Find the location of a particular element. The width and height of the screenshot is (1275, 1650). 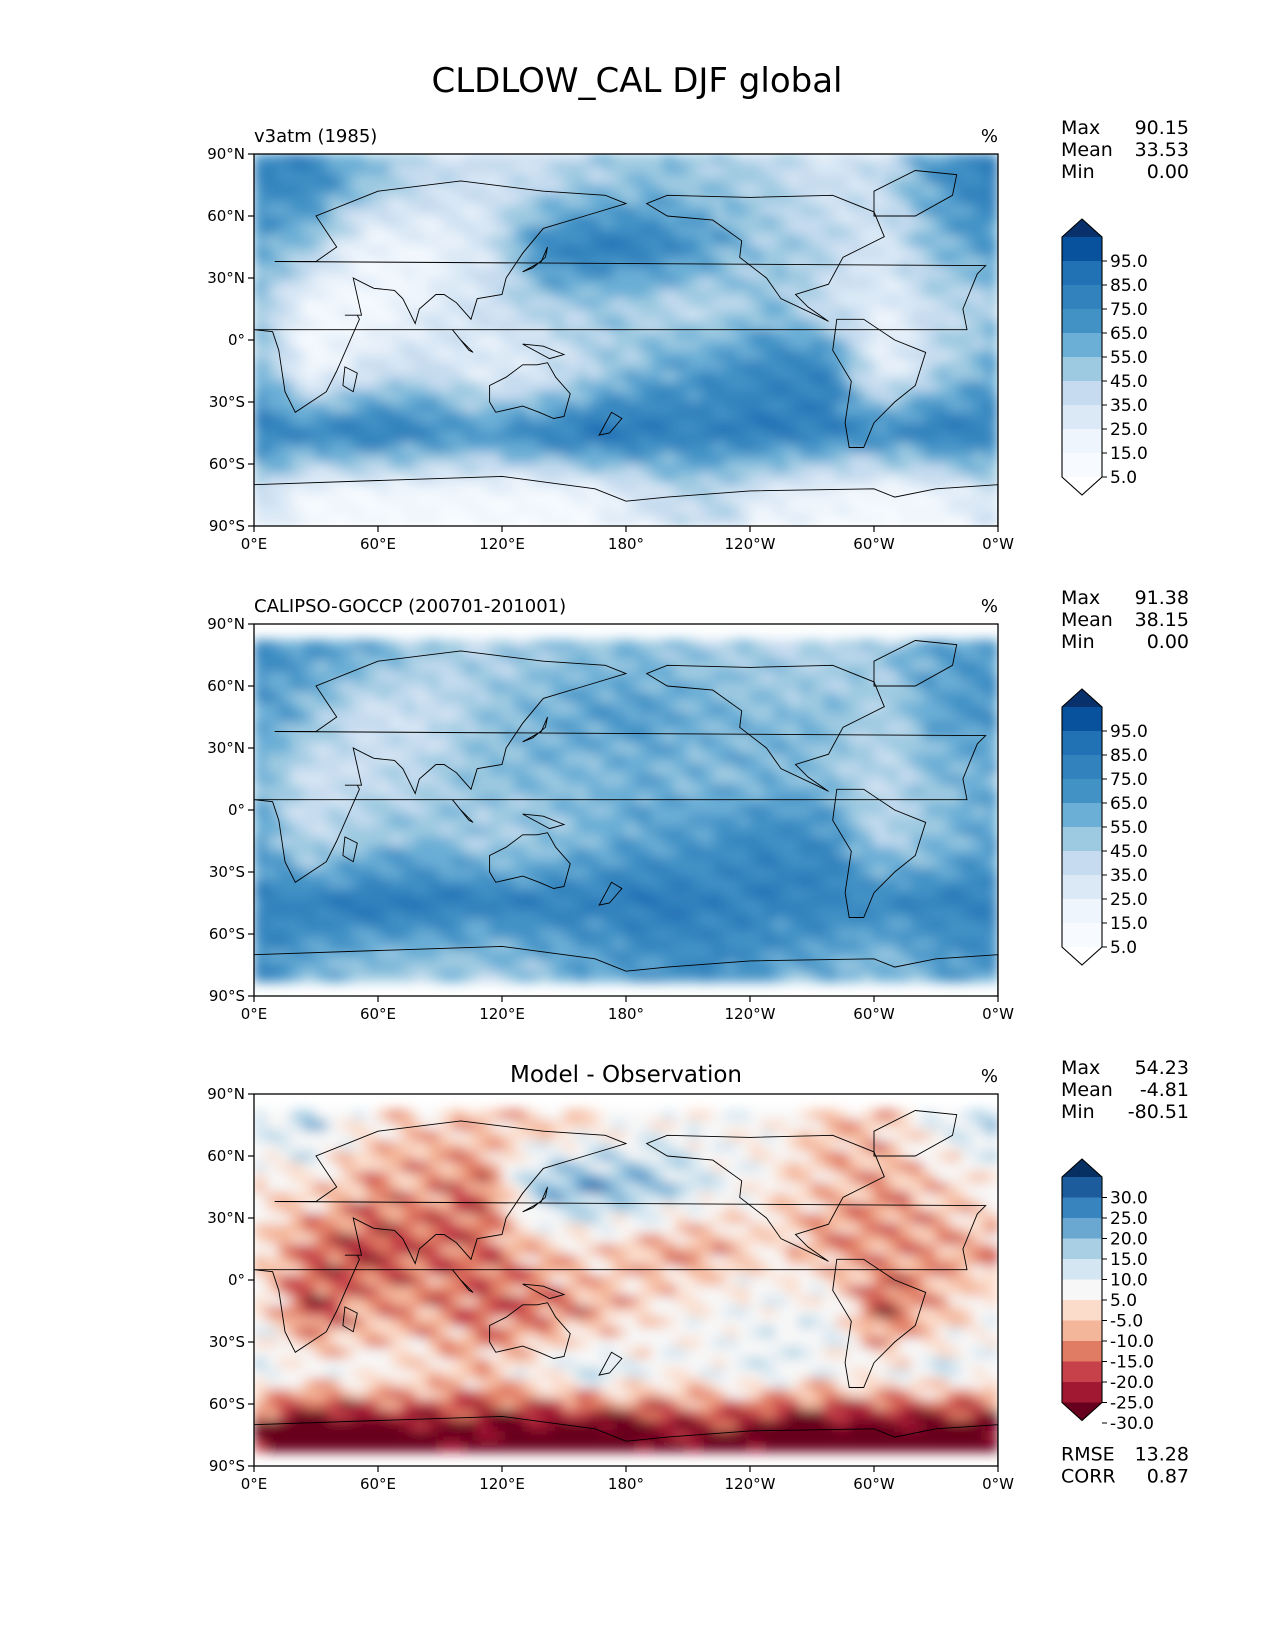

colorbar-tick-label: 65.0 is located at coordinates (1129, 334).